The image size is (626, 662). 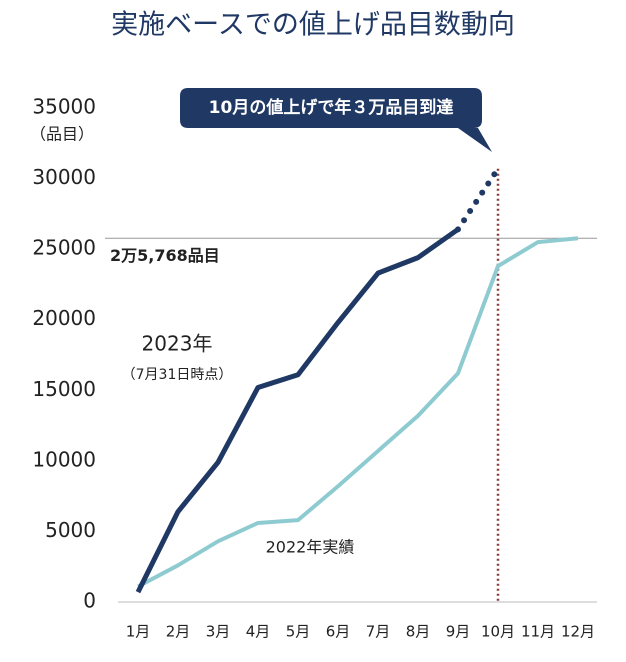 What do you see at coordinates (138, 632) in the screenshot?
I see `x-tick-label: 1月` at bounding box center [138, 632].